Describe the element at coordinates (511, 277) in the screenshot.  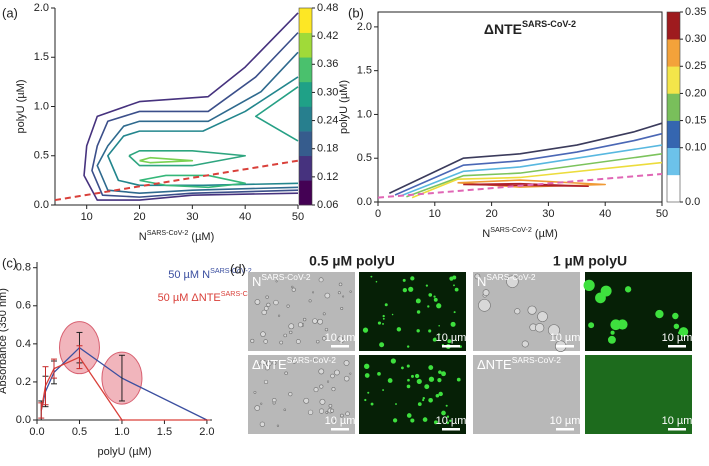
I see `row-label-part: SARS-CoV-2` at that location.